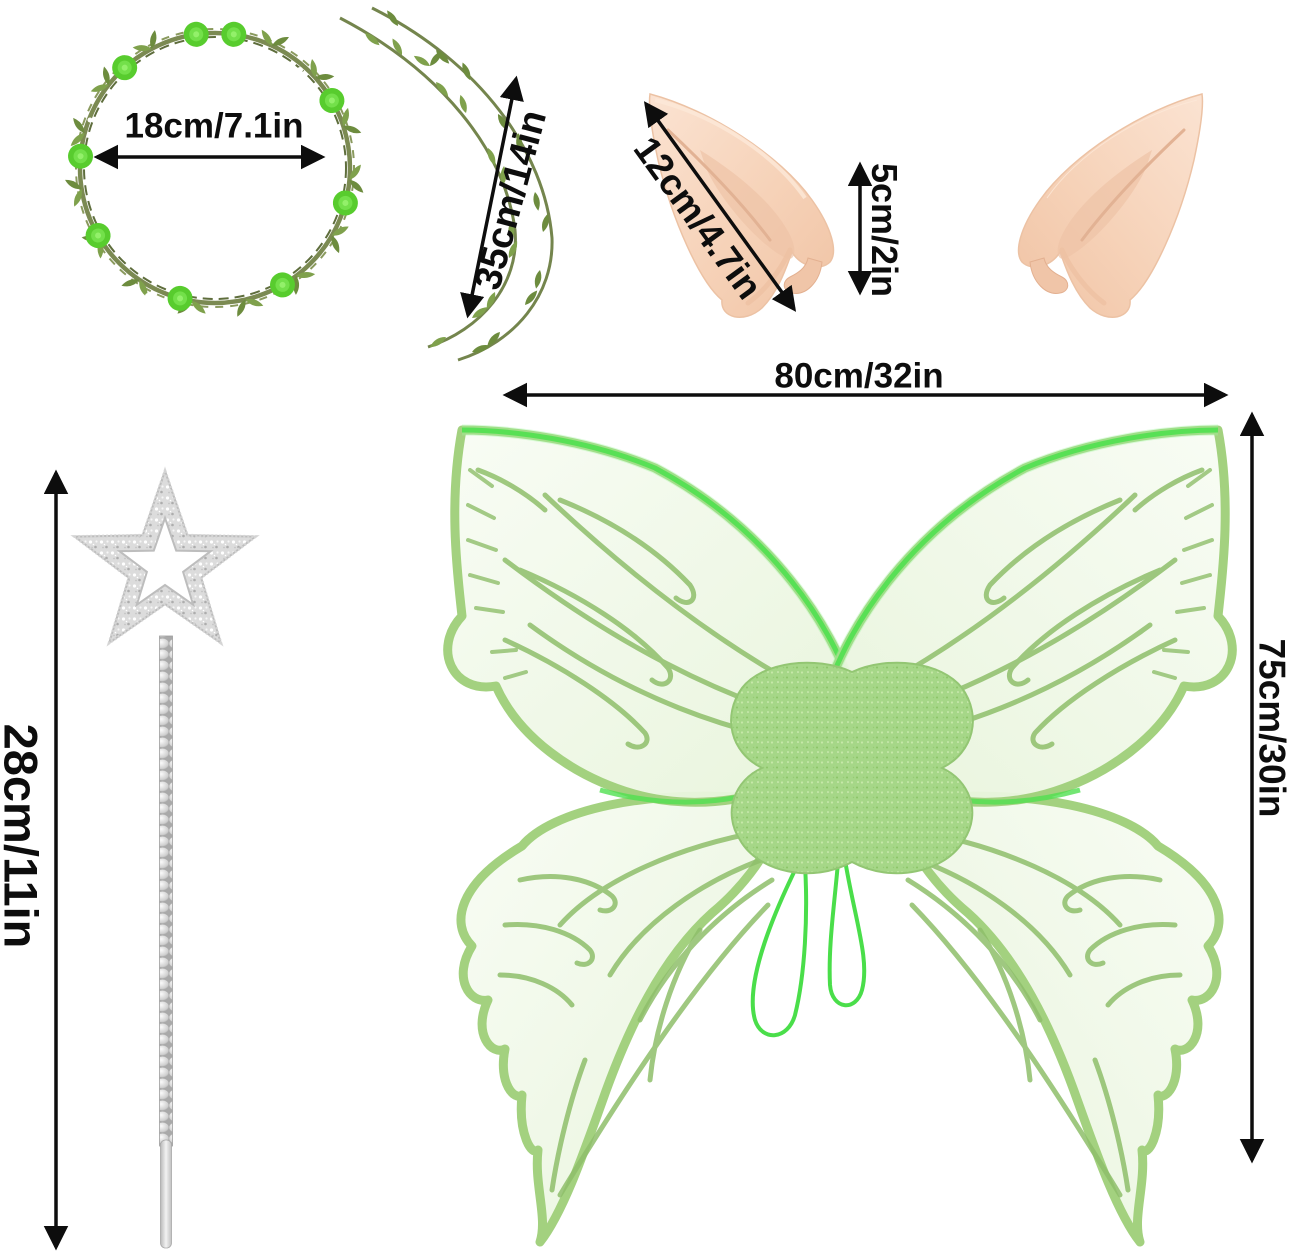  I want to click on flower-crown, so click(253, 170).